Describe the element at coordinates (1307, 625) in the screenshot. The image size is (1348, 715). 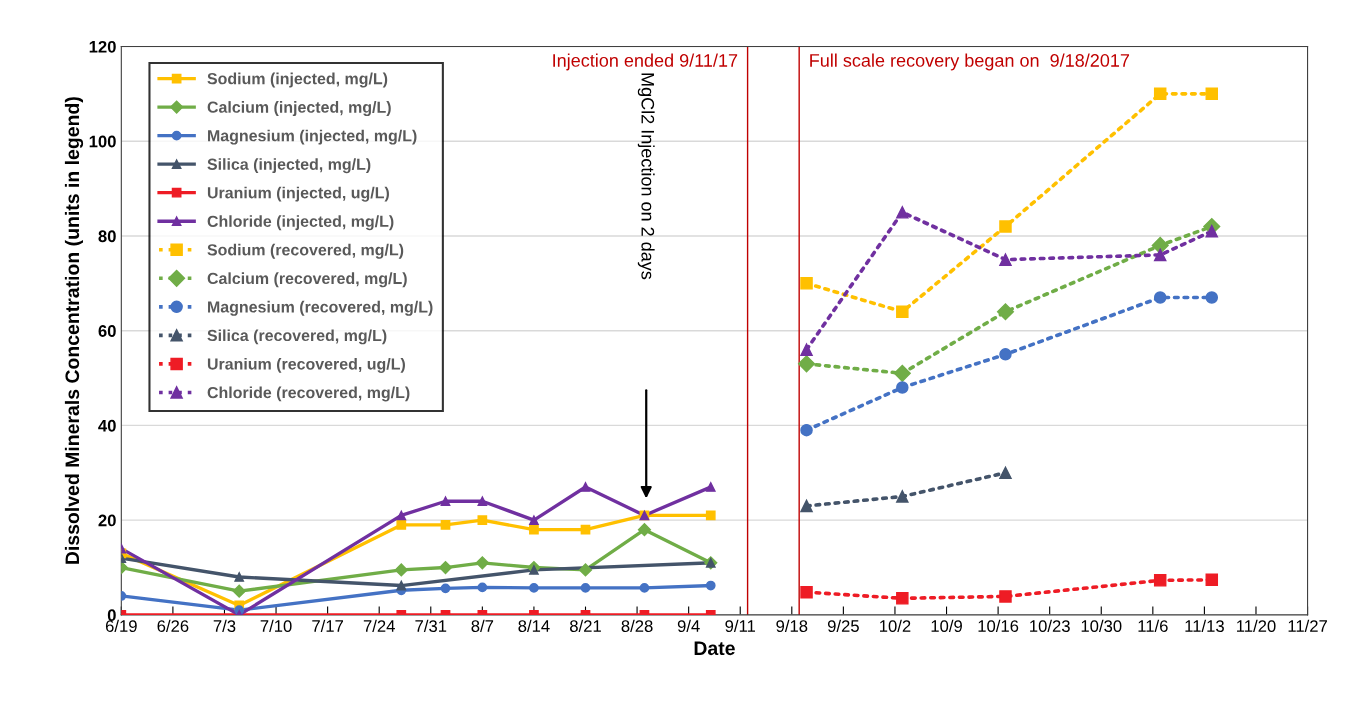
I see `x-tick-label: 11/27` at that location.